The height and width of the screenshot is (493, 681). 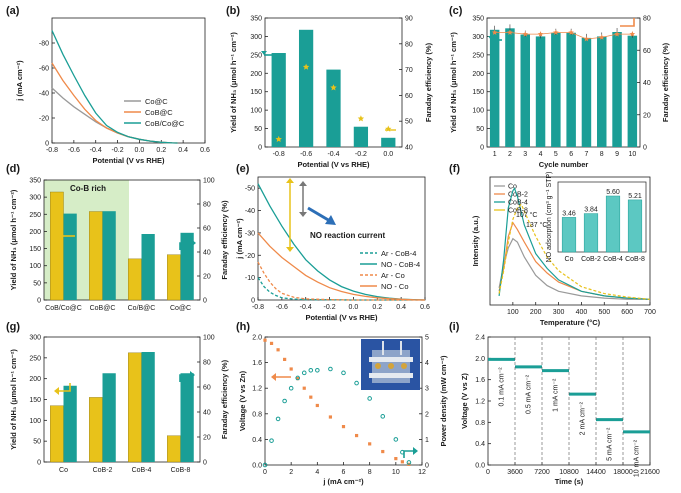 What do you see at coordinates (478, 111) in the screenshot?
I see `y-tick-label: 100` at bounding box center [478, 111].